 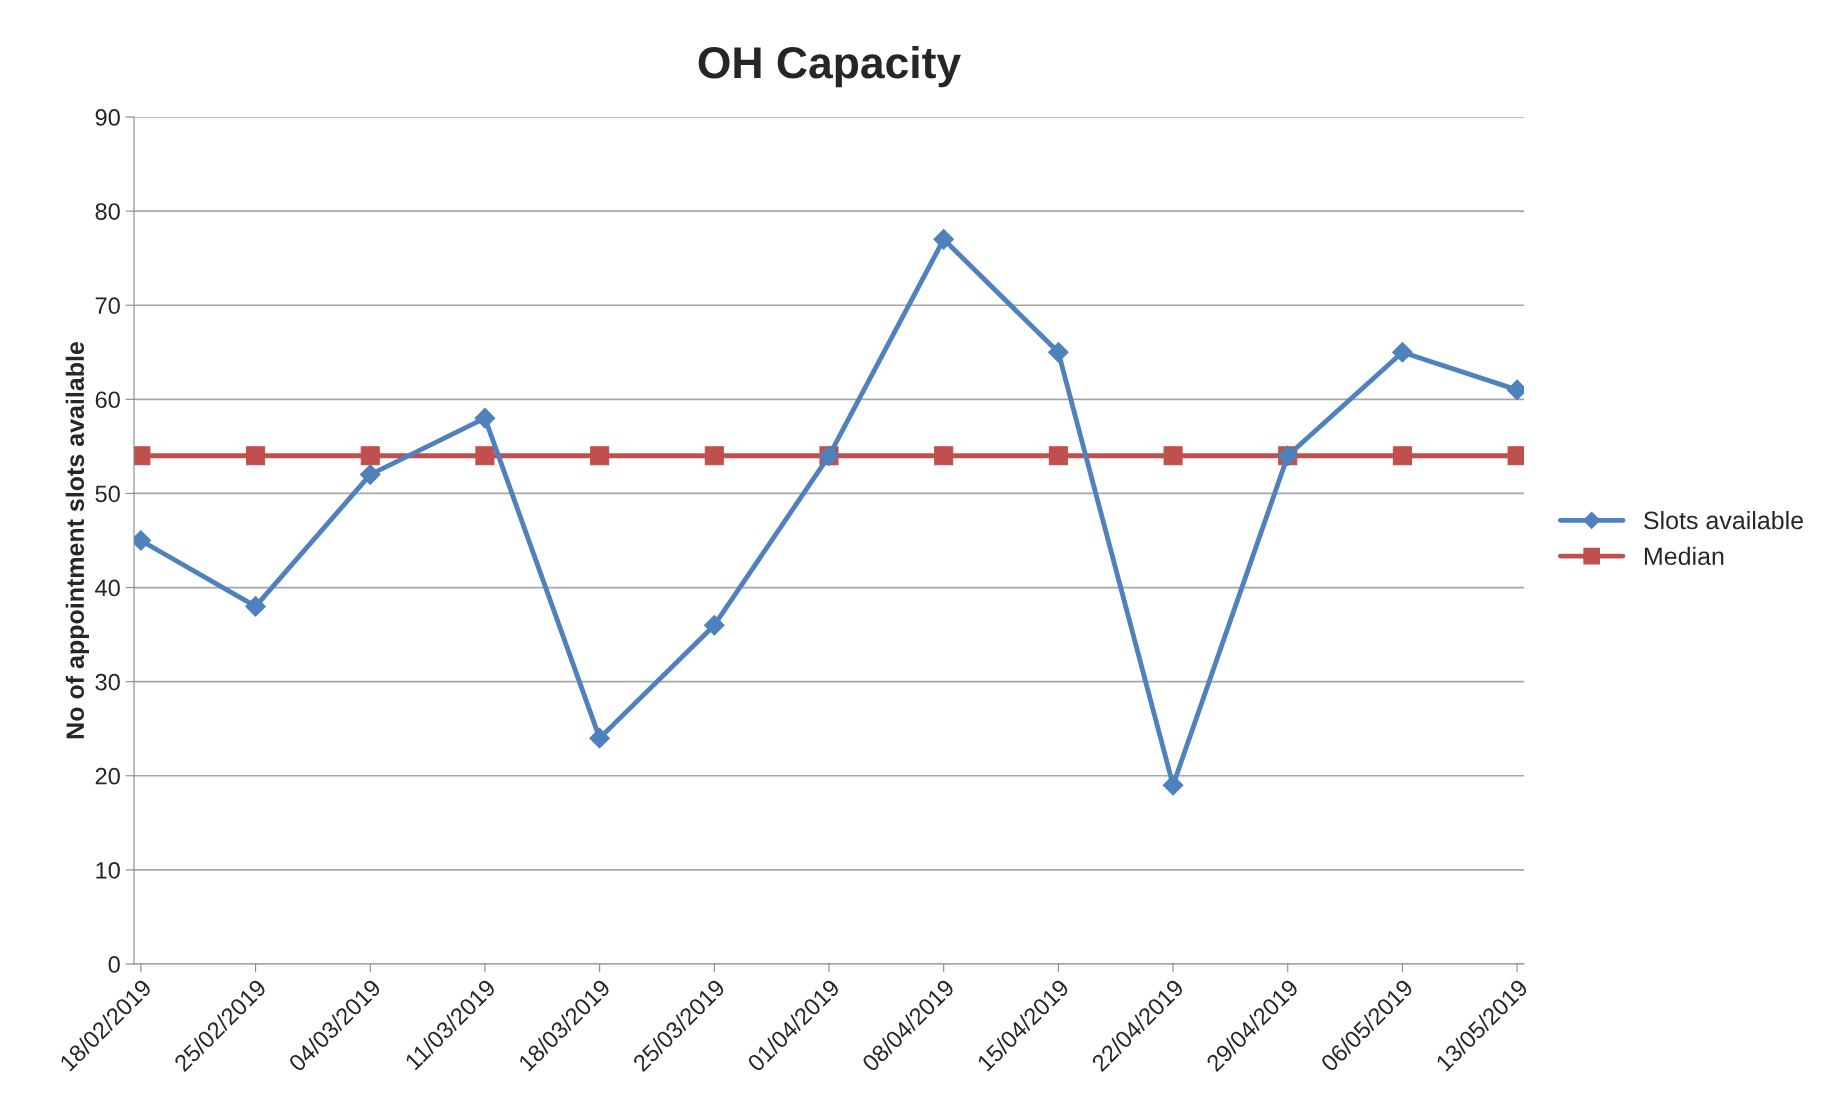 I want to click on y-tick-label: 30, so click(x=107, y=682).